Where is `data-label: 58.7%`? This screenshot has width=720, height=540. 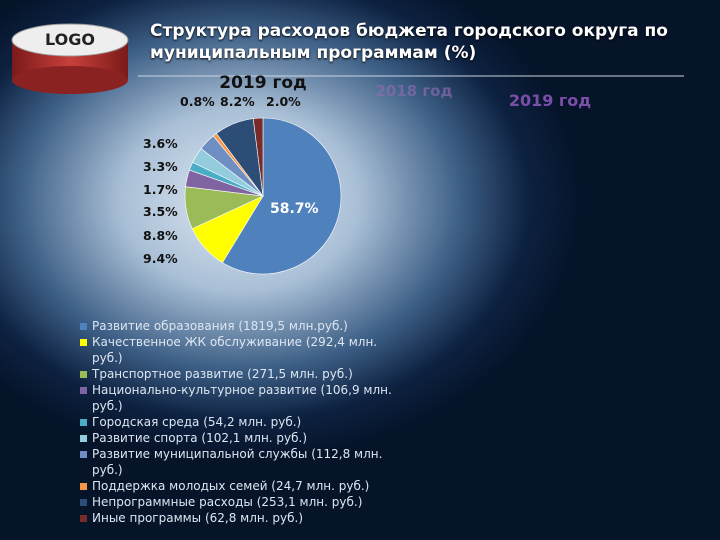
data-label: 58.7% is located at coordinates (294, 209).